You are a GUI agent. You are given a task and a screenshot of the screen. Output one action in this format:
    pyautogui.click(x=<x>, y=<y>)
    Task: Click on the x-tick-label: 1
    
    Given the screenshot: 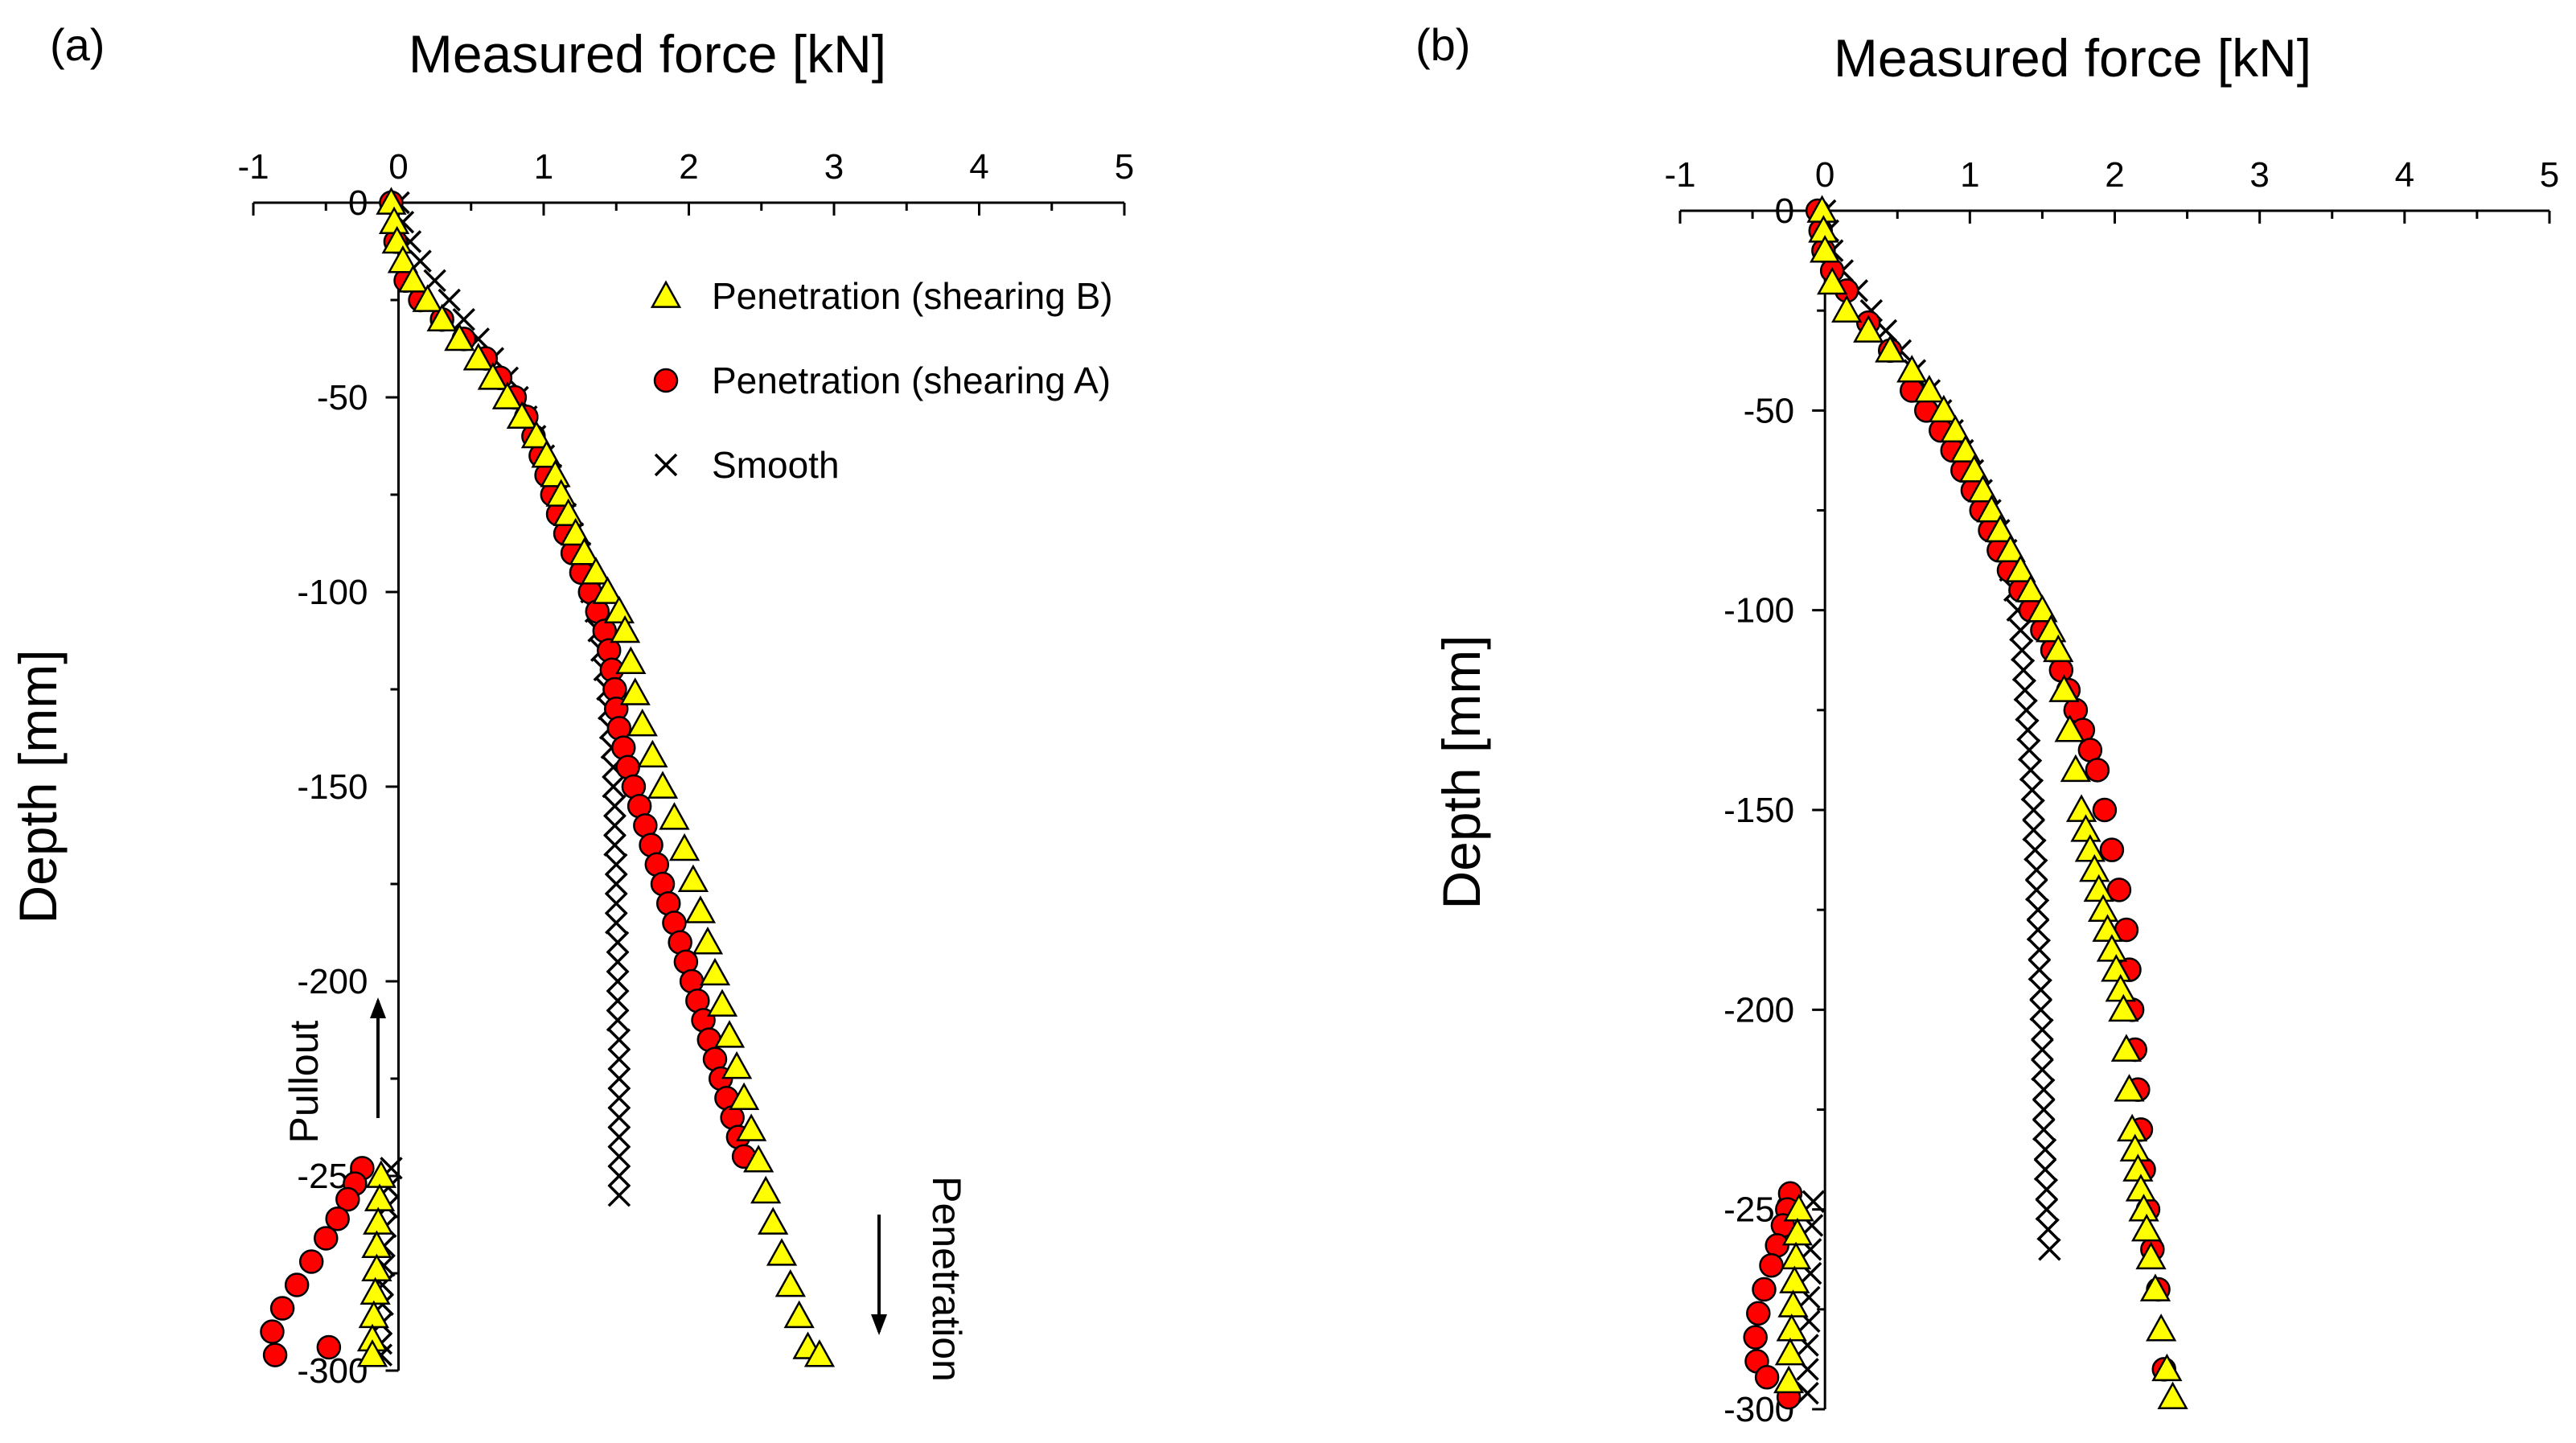 What is the action you would take?
    pyautogui.click(x=1969, y=175)
    